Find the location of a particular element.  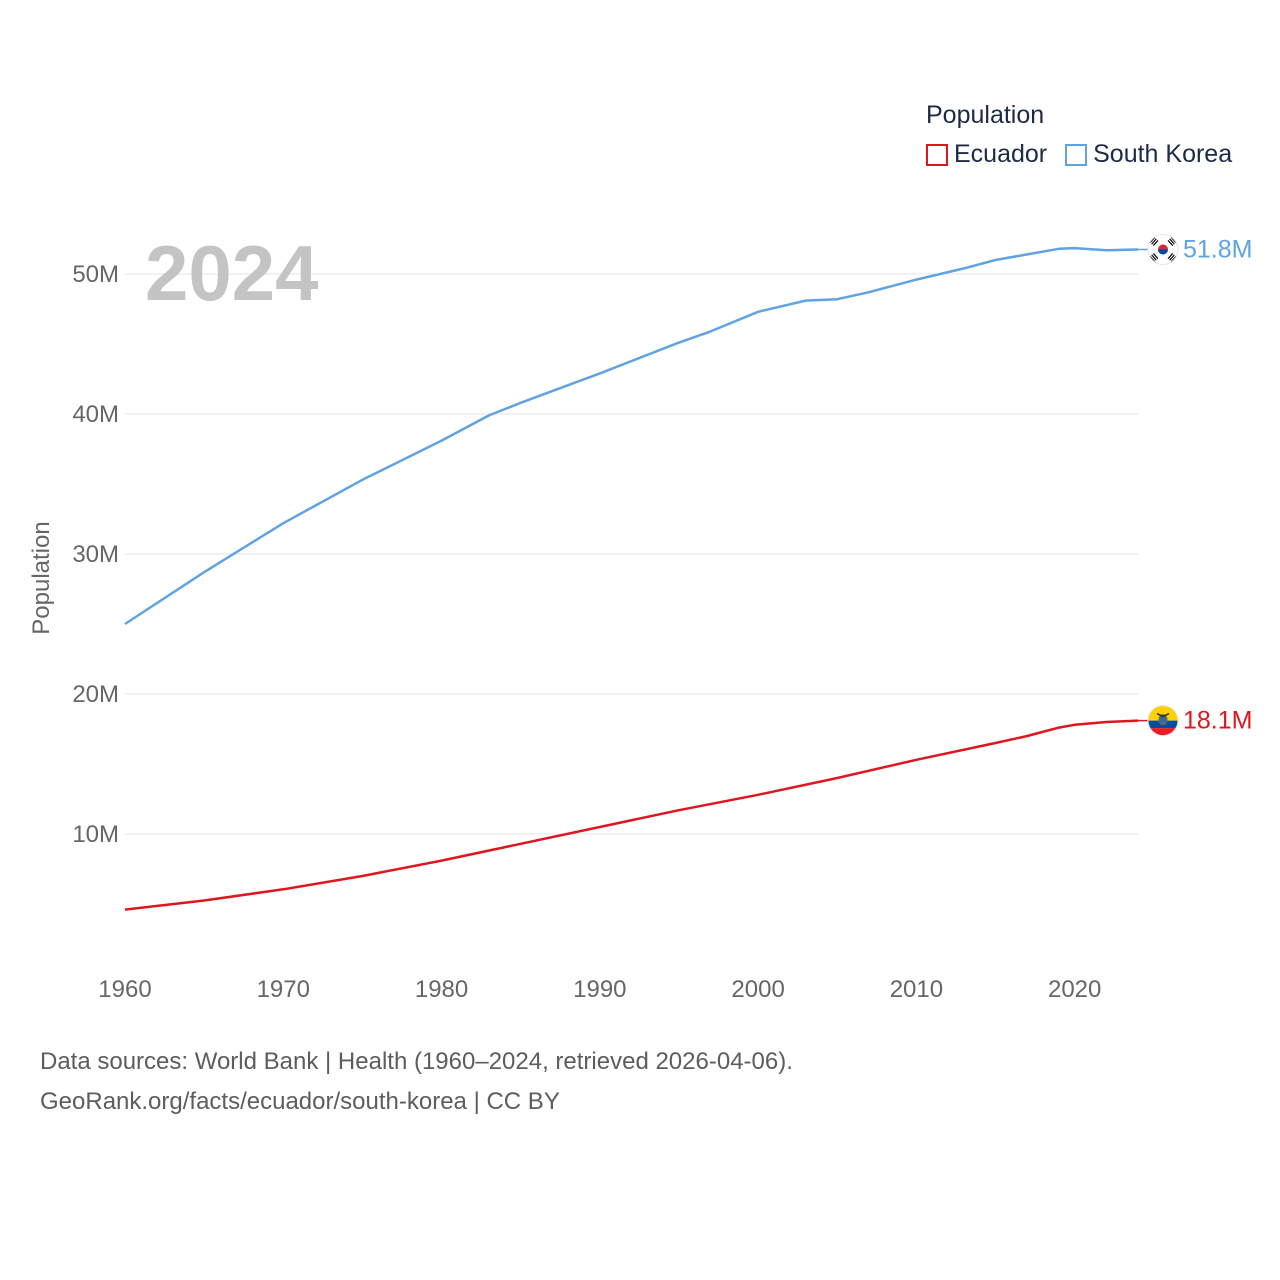

y-axis-ticks: 10M 20M 30M 40M 50M is located at coordinates (95, 554).